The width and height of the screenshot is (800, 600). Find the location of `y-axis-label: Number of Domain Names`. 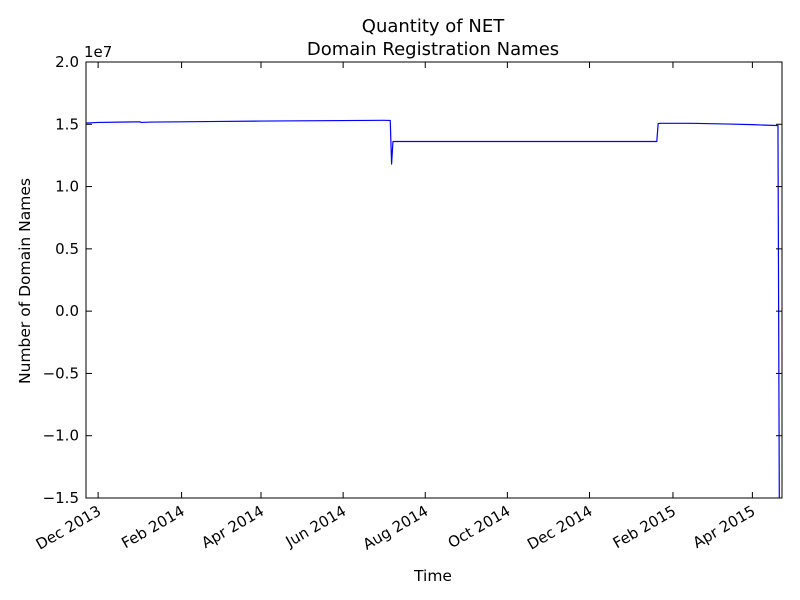

y-axis-label: Number of Domain Names is located at coordinates (25, 281).